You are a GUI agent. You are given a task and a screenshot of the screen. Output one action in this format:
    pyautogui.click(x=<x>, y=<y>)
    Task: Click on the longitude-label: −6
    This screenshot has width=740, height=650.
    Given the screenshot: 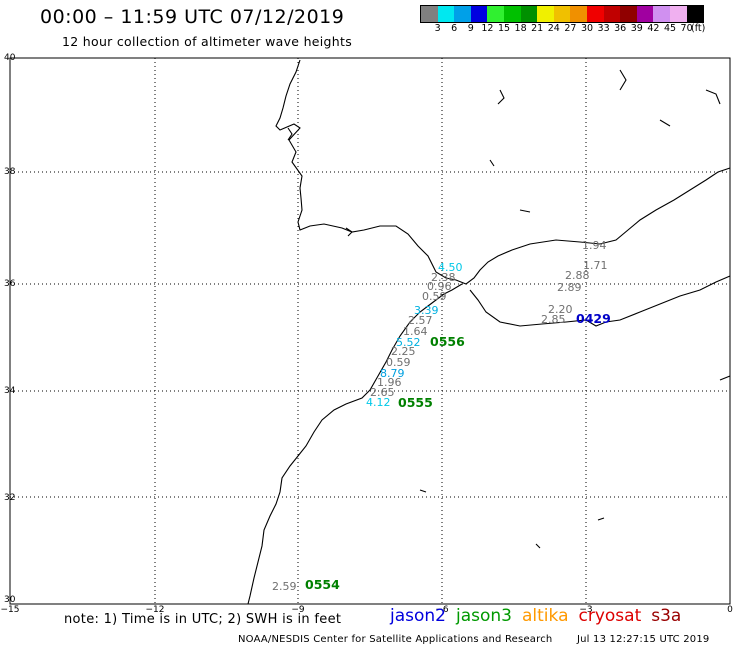 What is the action you would take?
    pyautogui.click(x=442, y=610)
    